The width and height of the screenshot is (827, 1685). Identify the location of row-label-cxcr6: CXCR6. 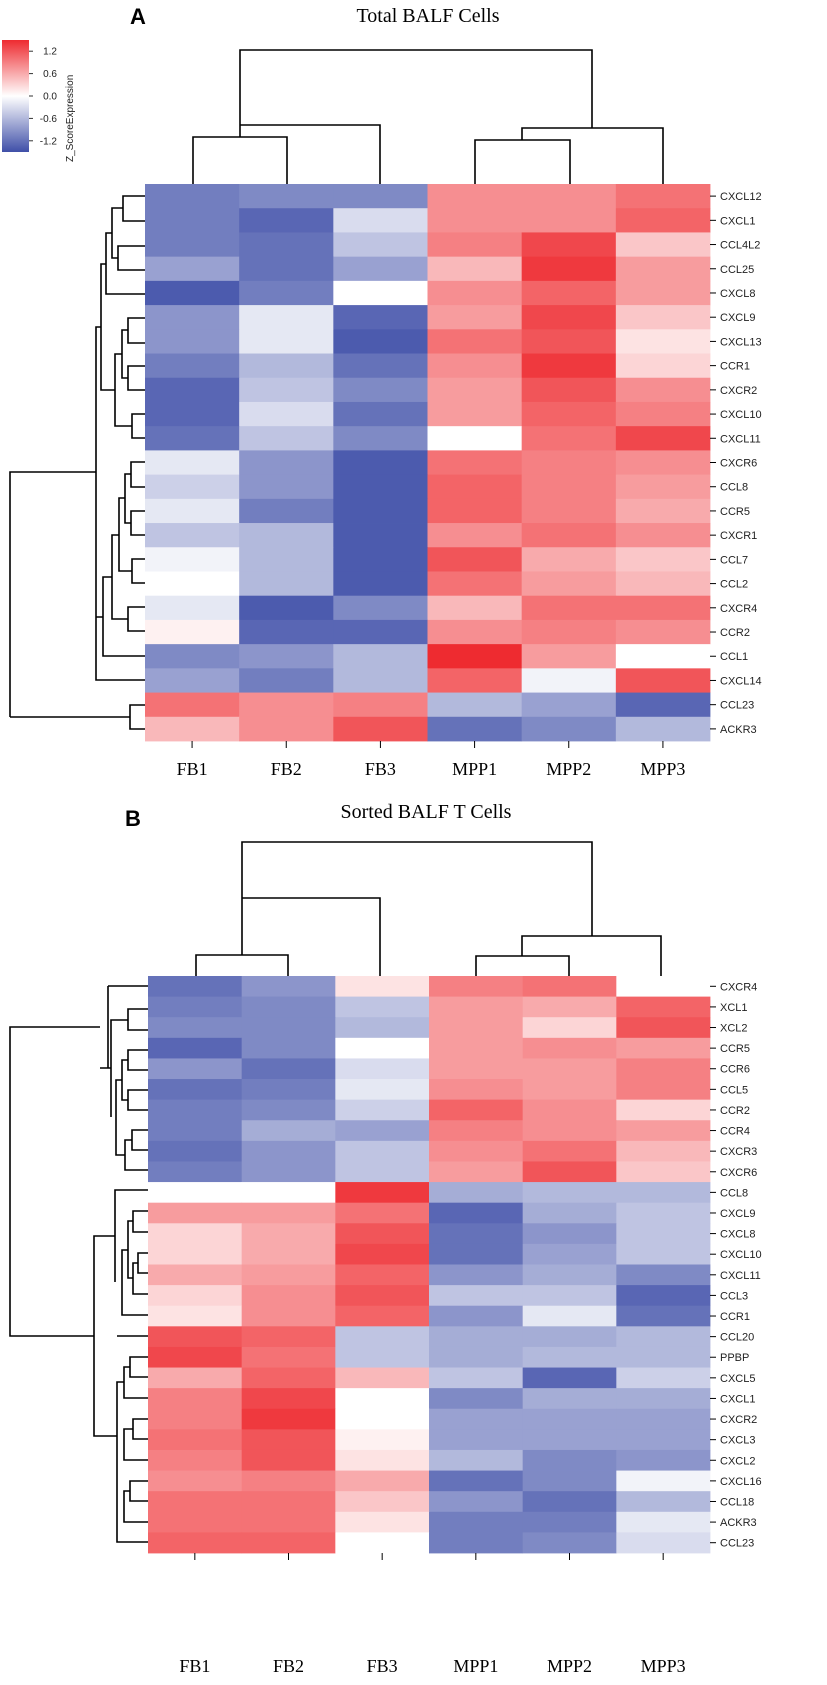
(738, 464).